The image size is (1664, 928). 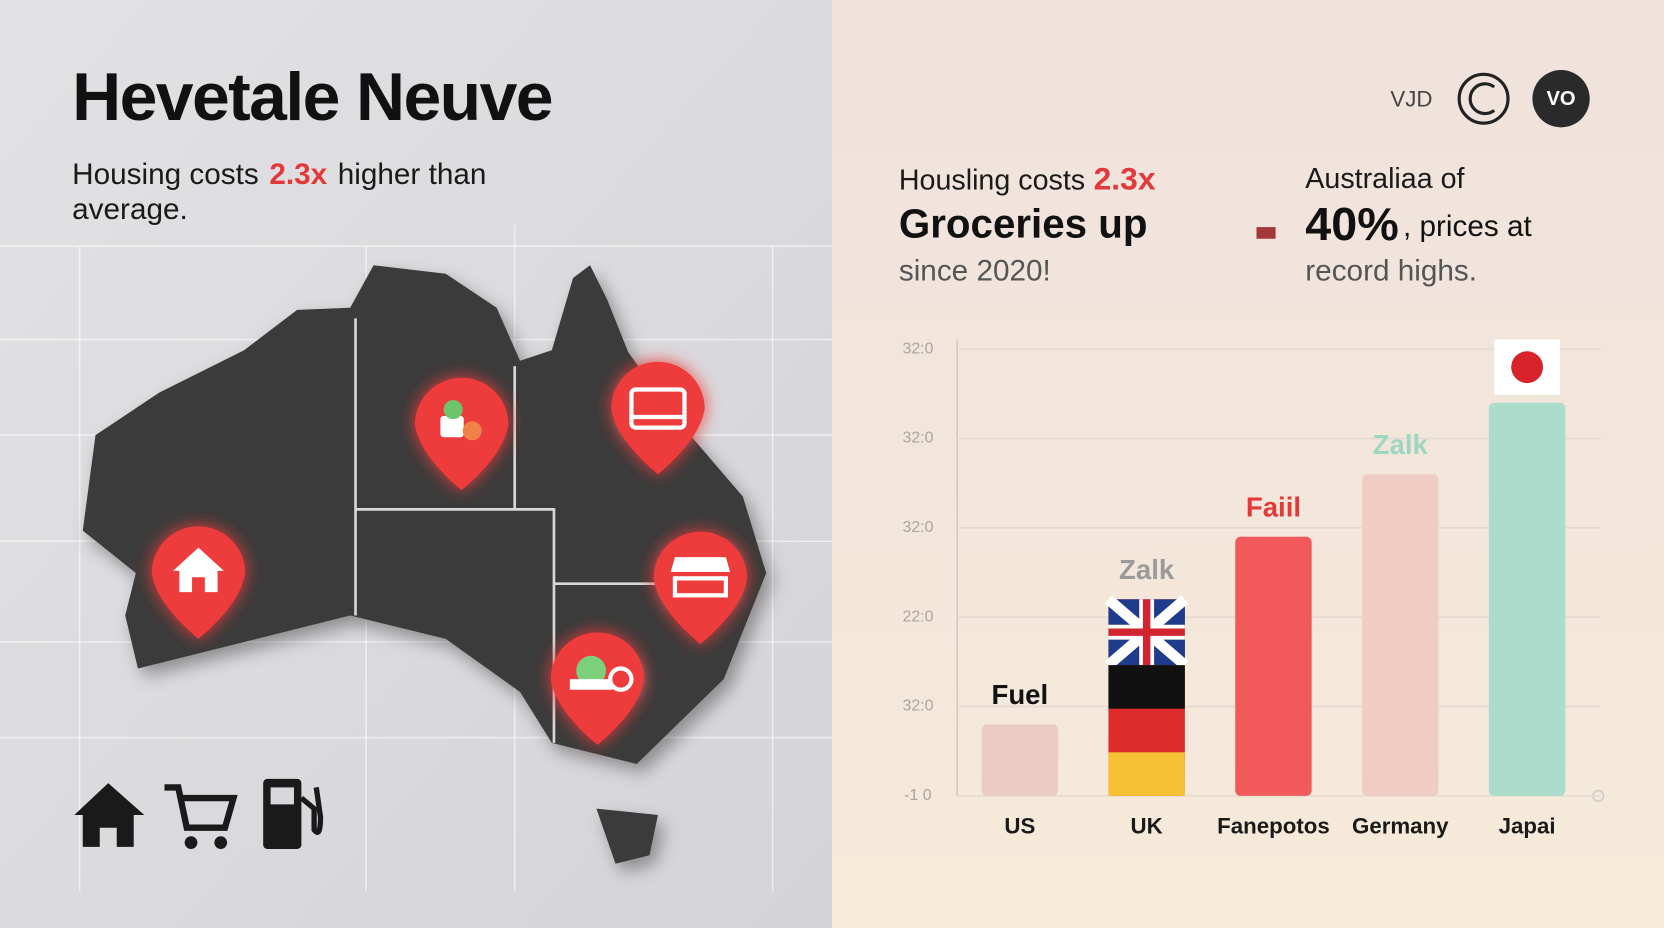 What do you see at coordinates (1527, 826) in the screenshot?
I see `x-tick-label: Japai` at bounding box center [1527, 826].